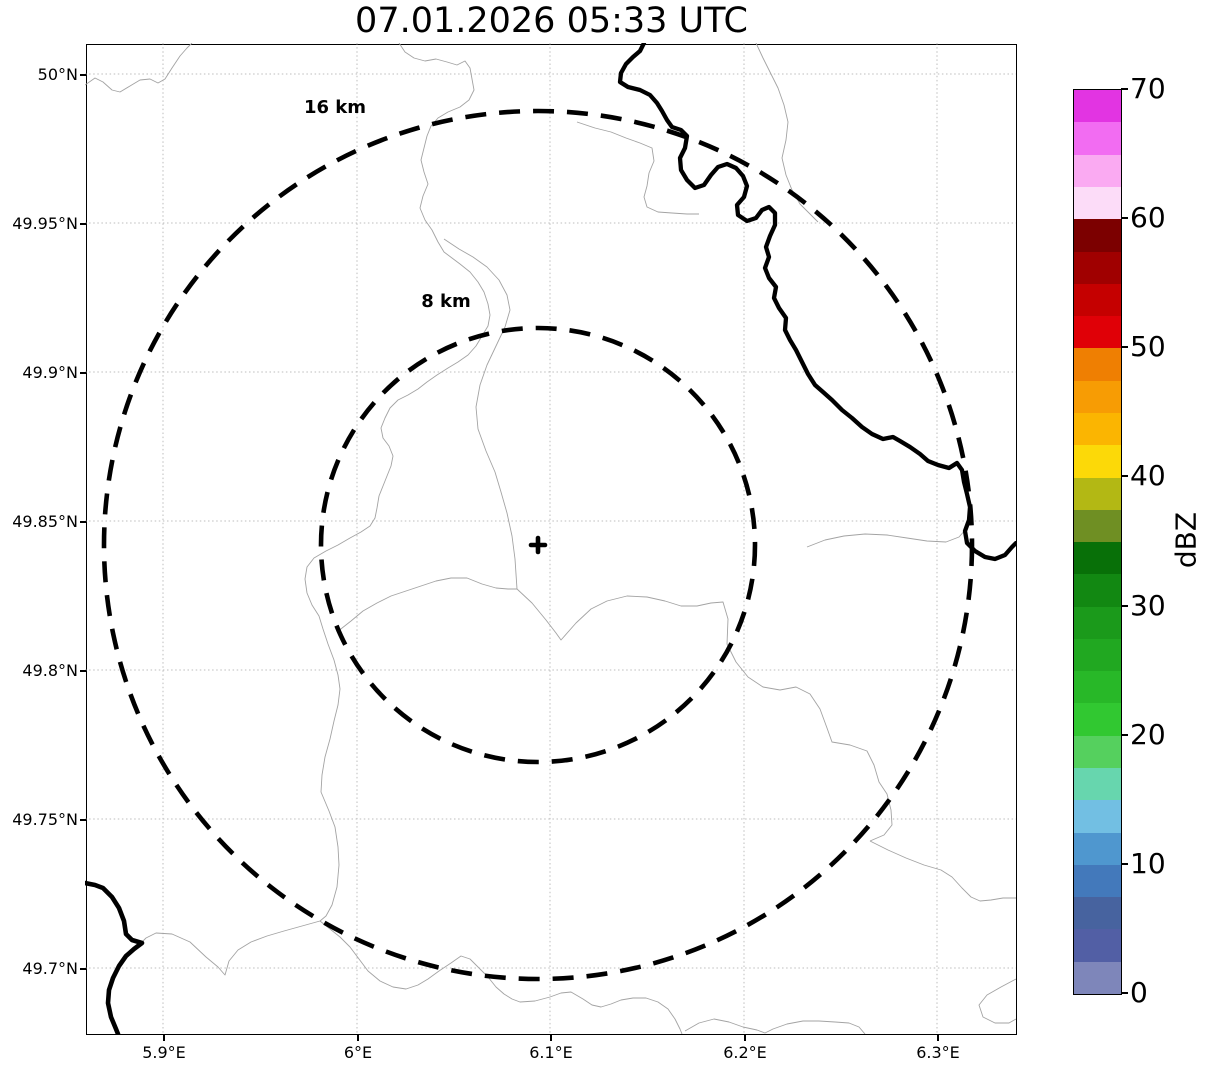 This screenshot has height=1069, width=1207. I want to click on x-tick-label: 6.3°E, so click(938, 1052).